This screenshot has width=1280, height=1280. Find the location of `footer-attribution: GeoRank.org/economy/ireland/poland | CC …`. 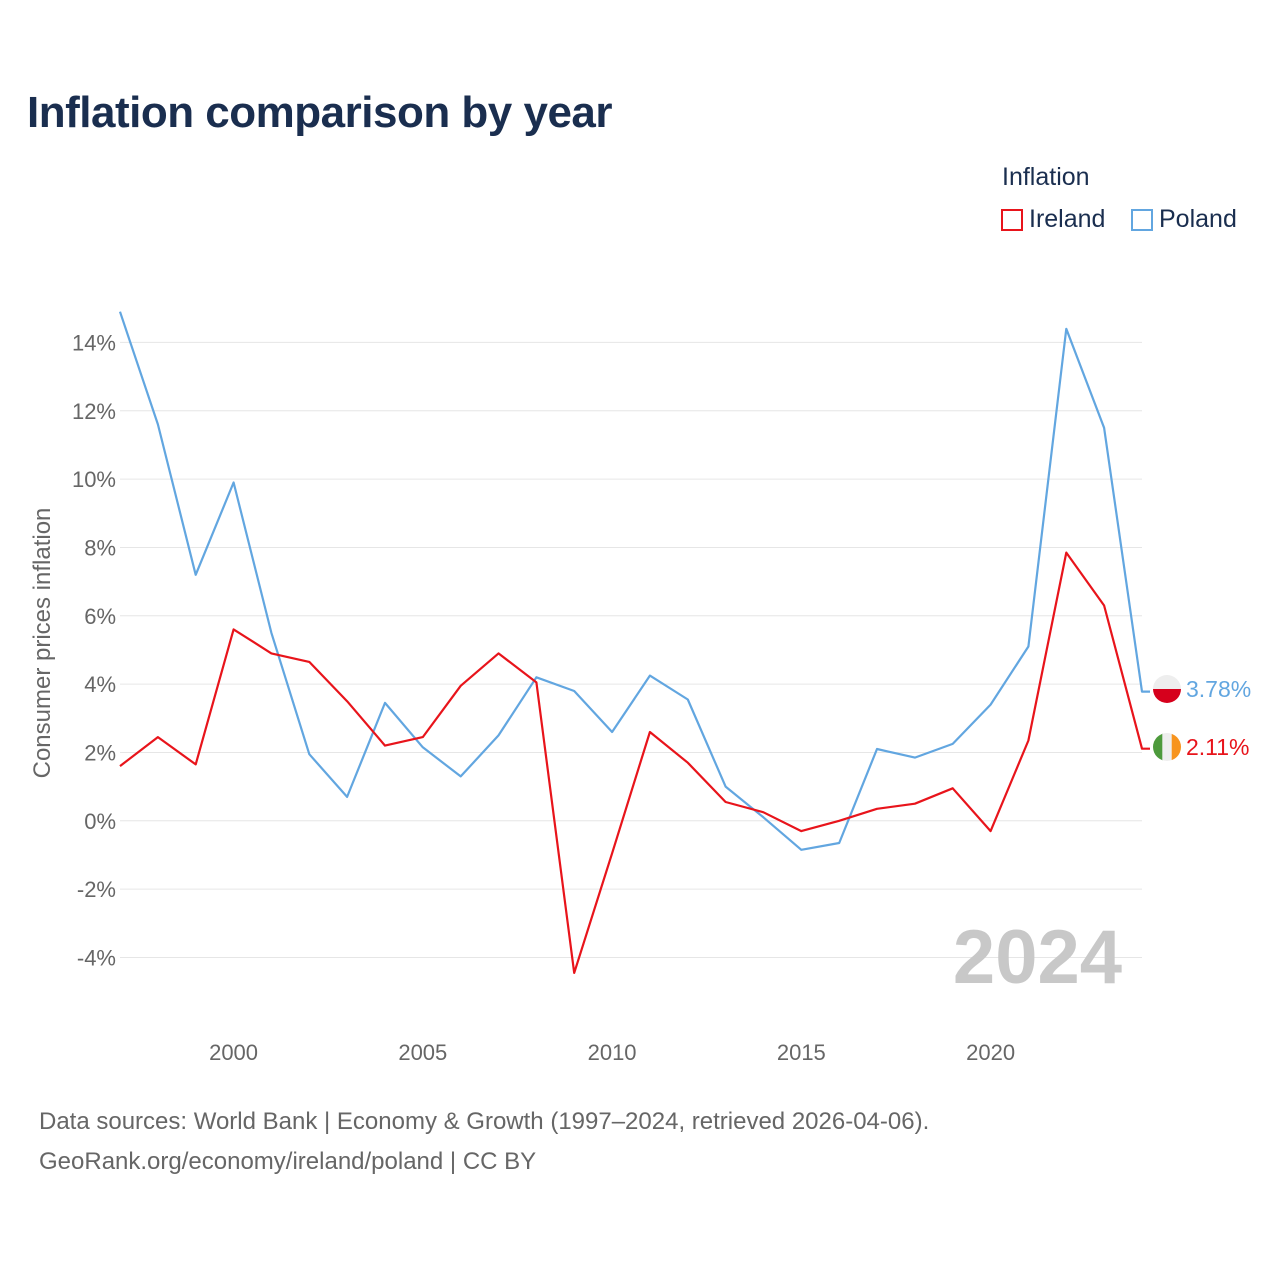

footer-attribution: GeoRank.org/economy/ireland/poland | CC … is located at coordinates (288, 1161).